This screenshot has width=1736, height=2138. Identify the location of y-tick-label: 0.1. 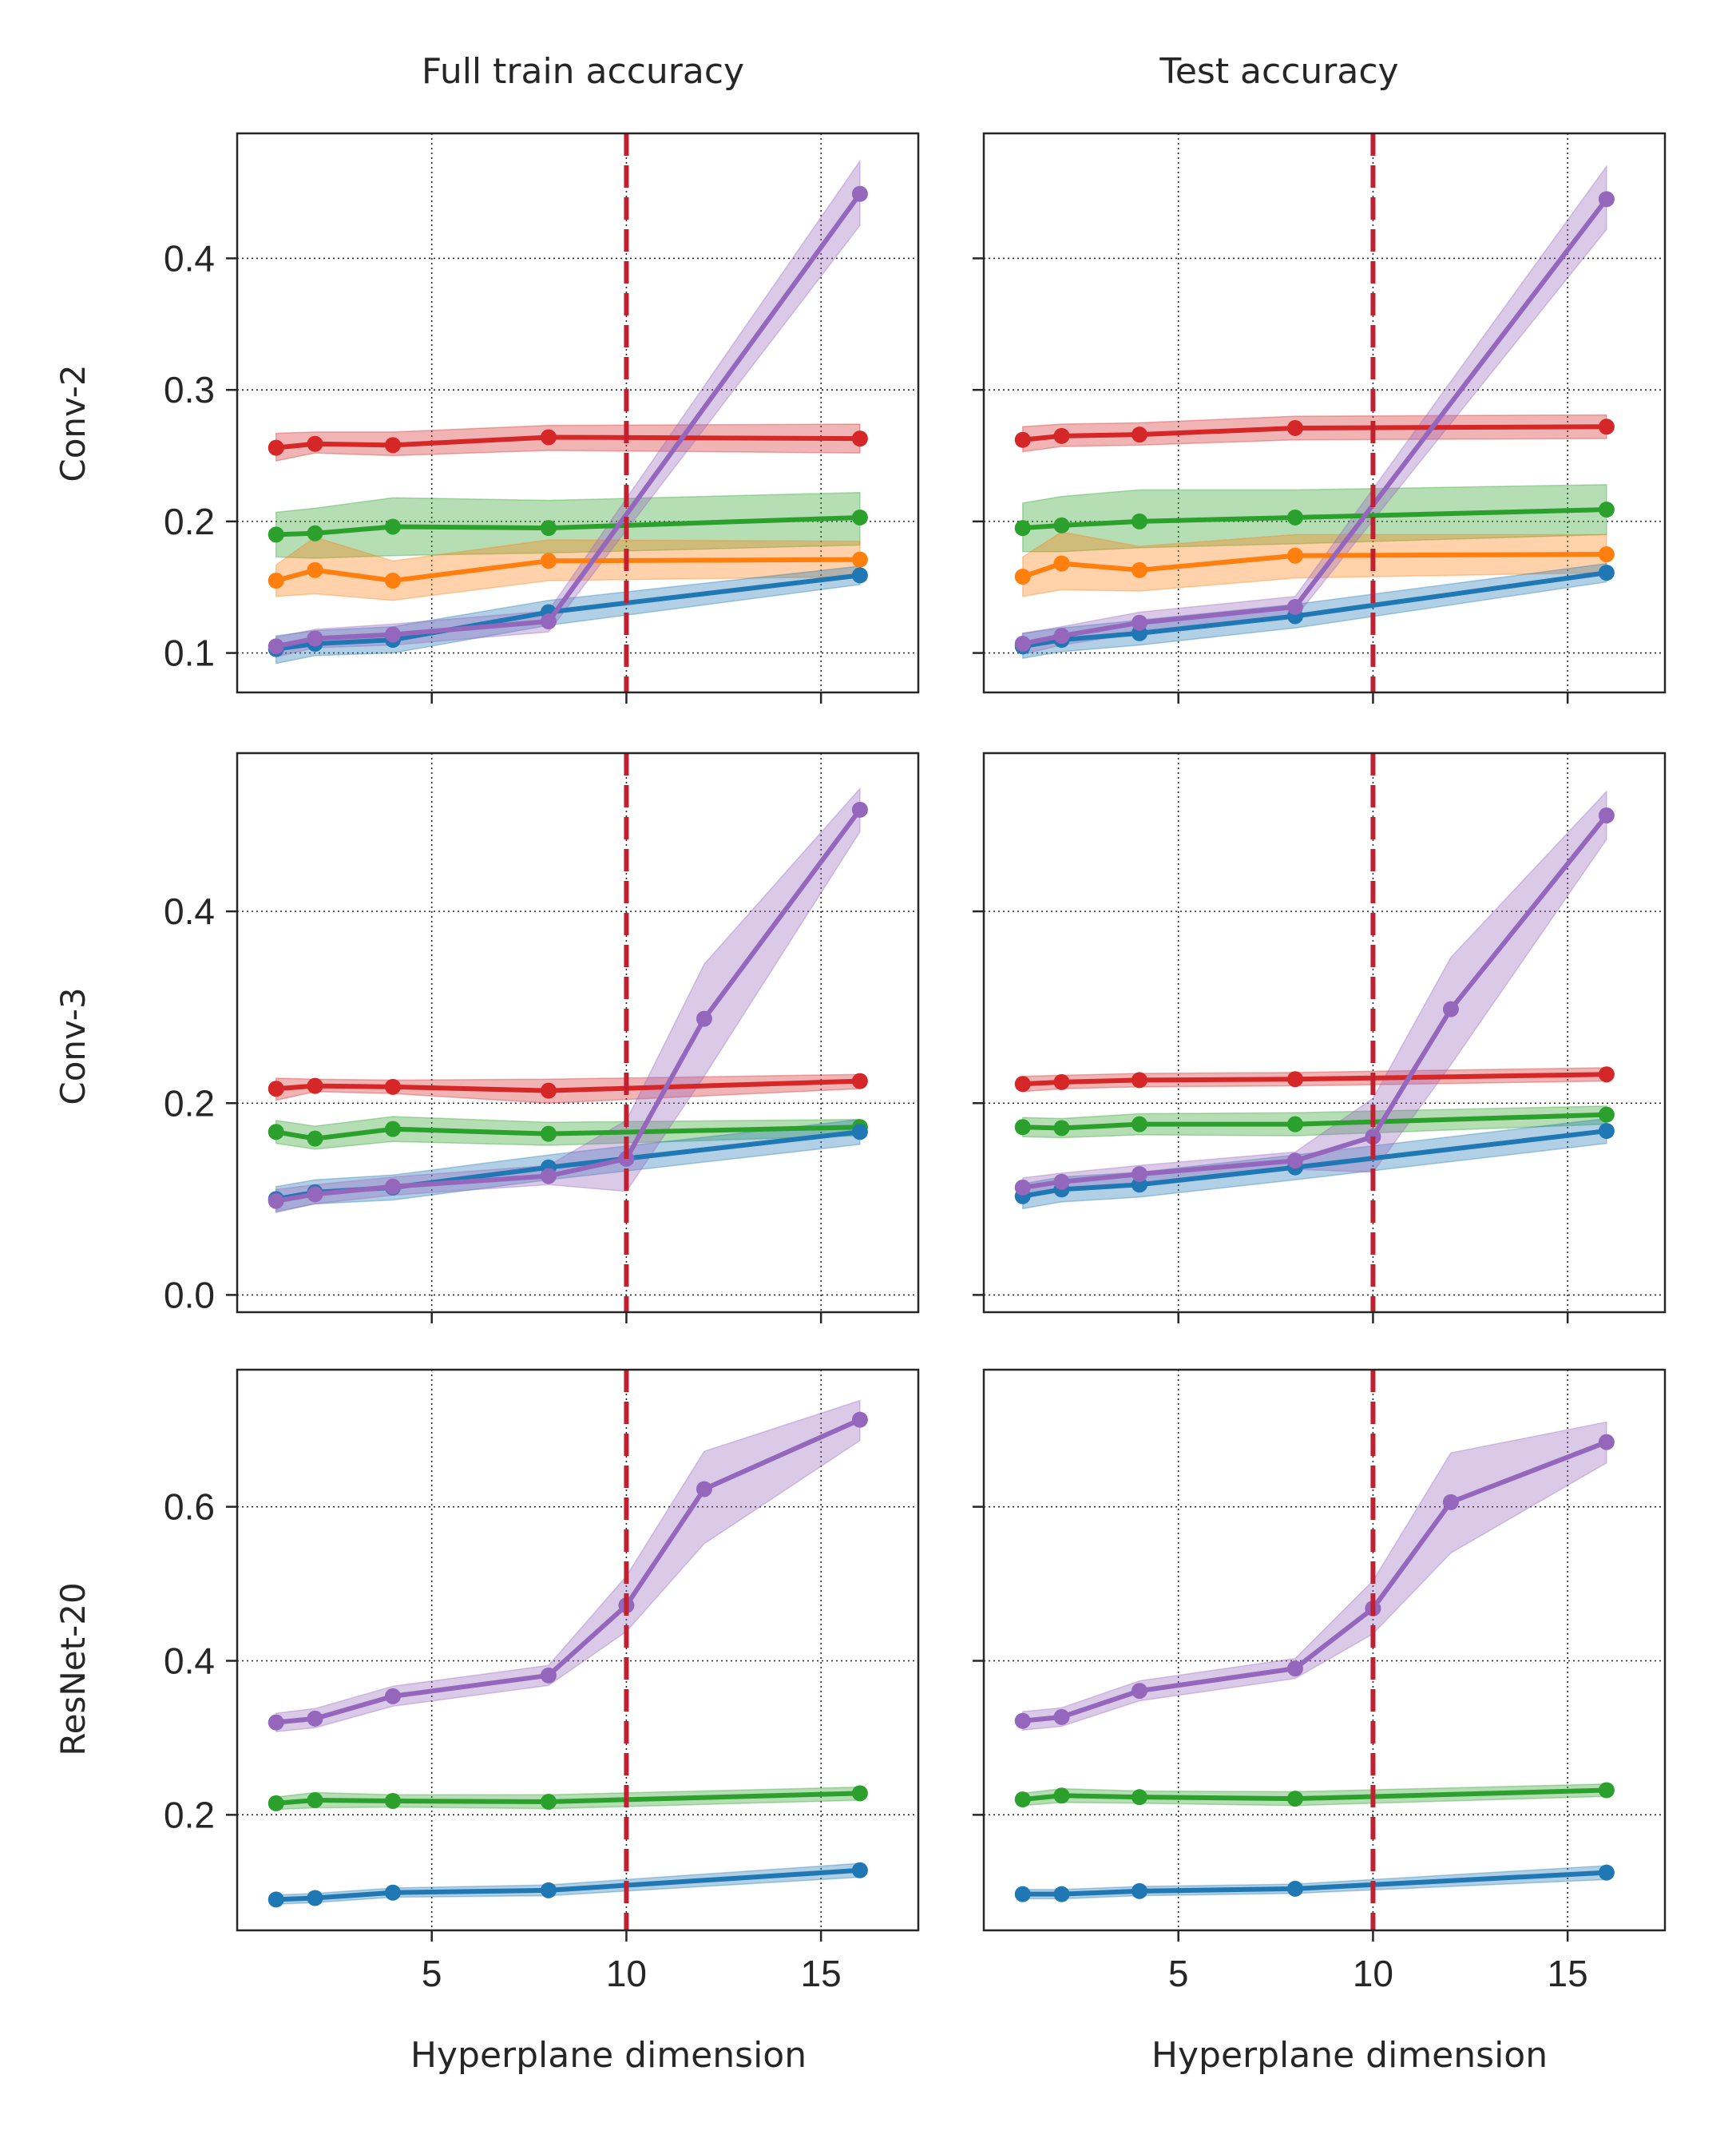
(189, 653).